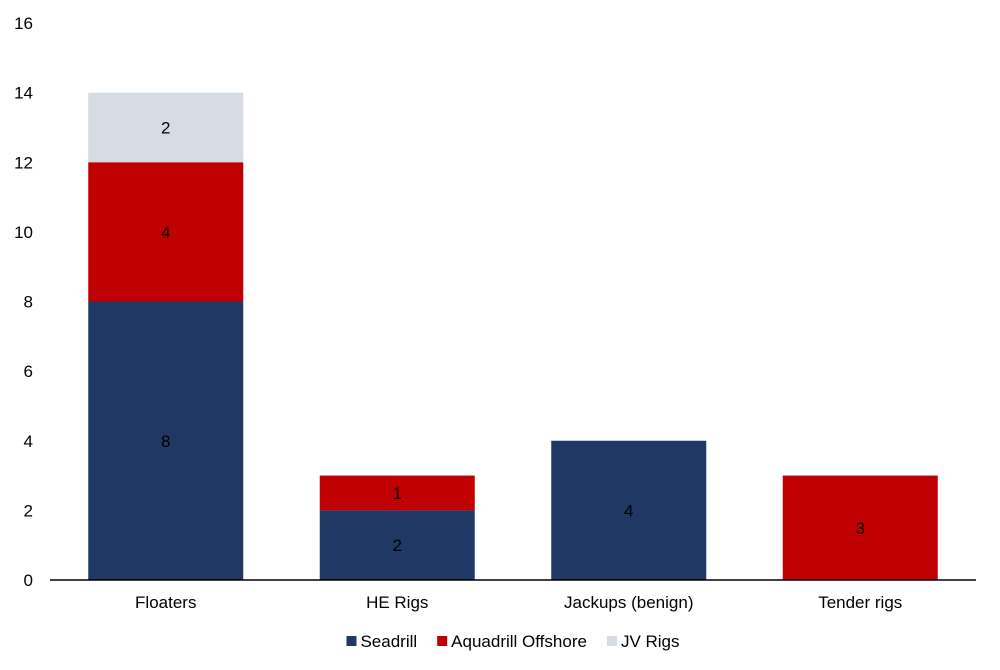 Image resolution: width=1000 pixels, height=670 pixels. Describe the element at coordinates (860, 602) in the screenshot. I see `category-label: Tender rigs` at that location.